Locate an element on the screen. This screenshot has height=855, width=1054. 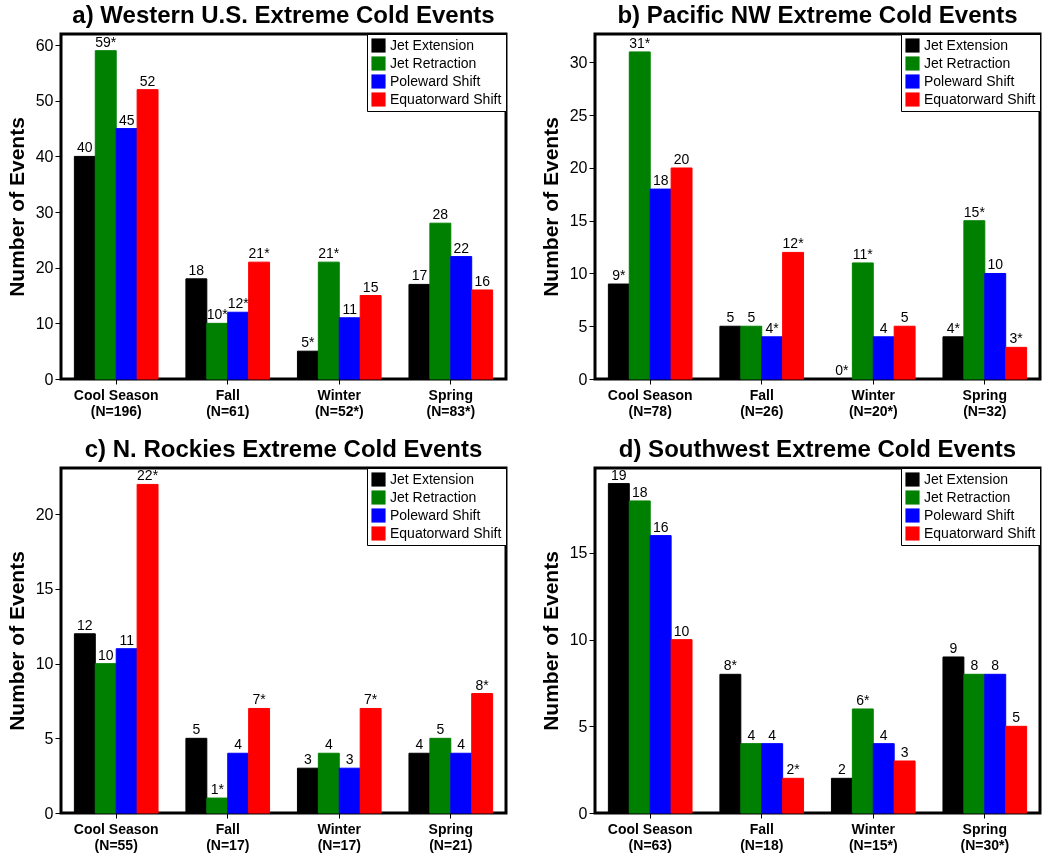
y-tick-label: 10 is located at coordinates (578, 273).